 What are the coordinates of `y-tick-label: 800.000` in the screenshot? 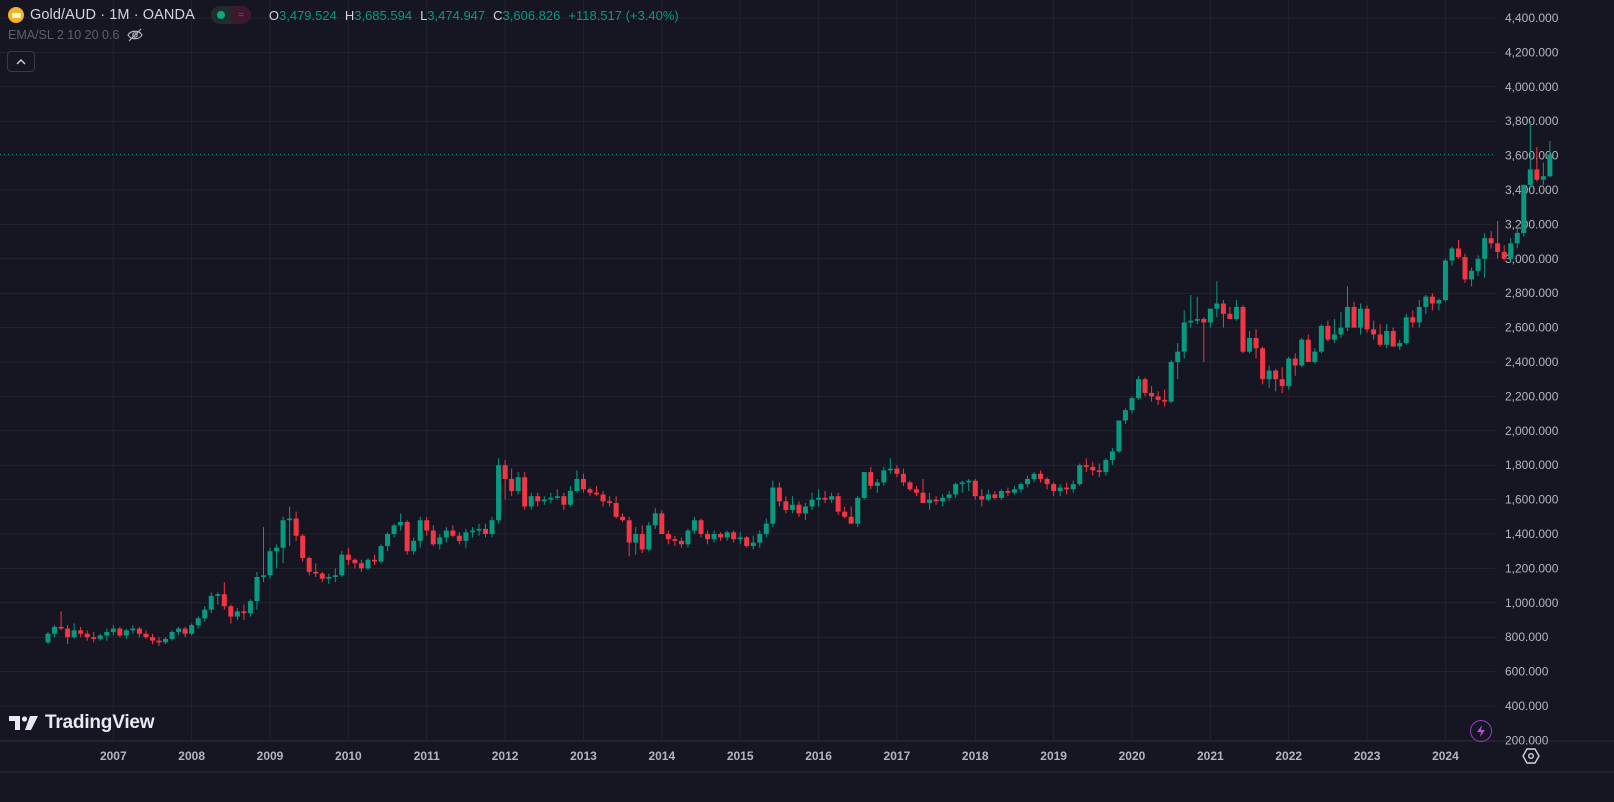 It's located at (1527, 637).